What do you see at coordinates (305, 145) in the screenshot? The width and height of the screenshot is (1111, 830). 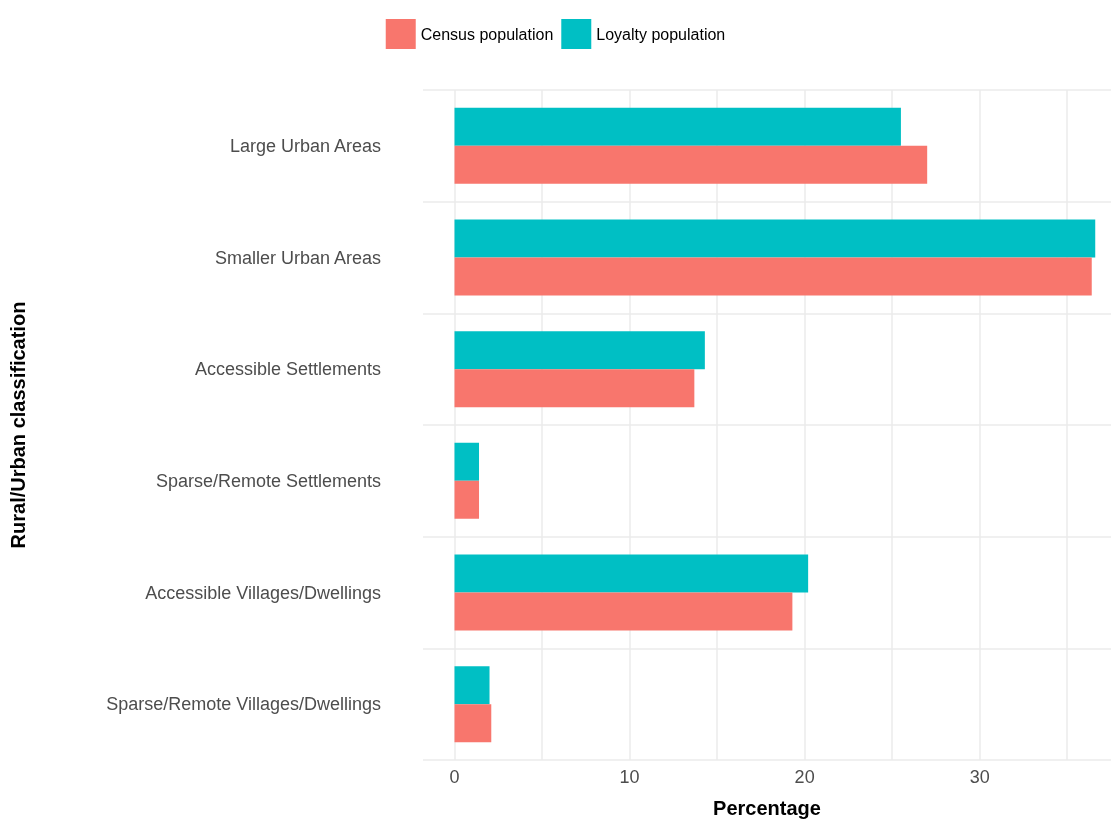 I see `y-tick-label: Large Urban Areas` at bounding box center [305, 145].